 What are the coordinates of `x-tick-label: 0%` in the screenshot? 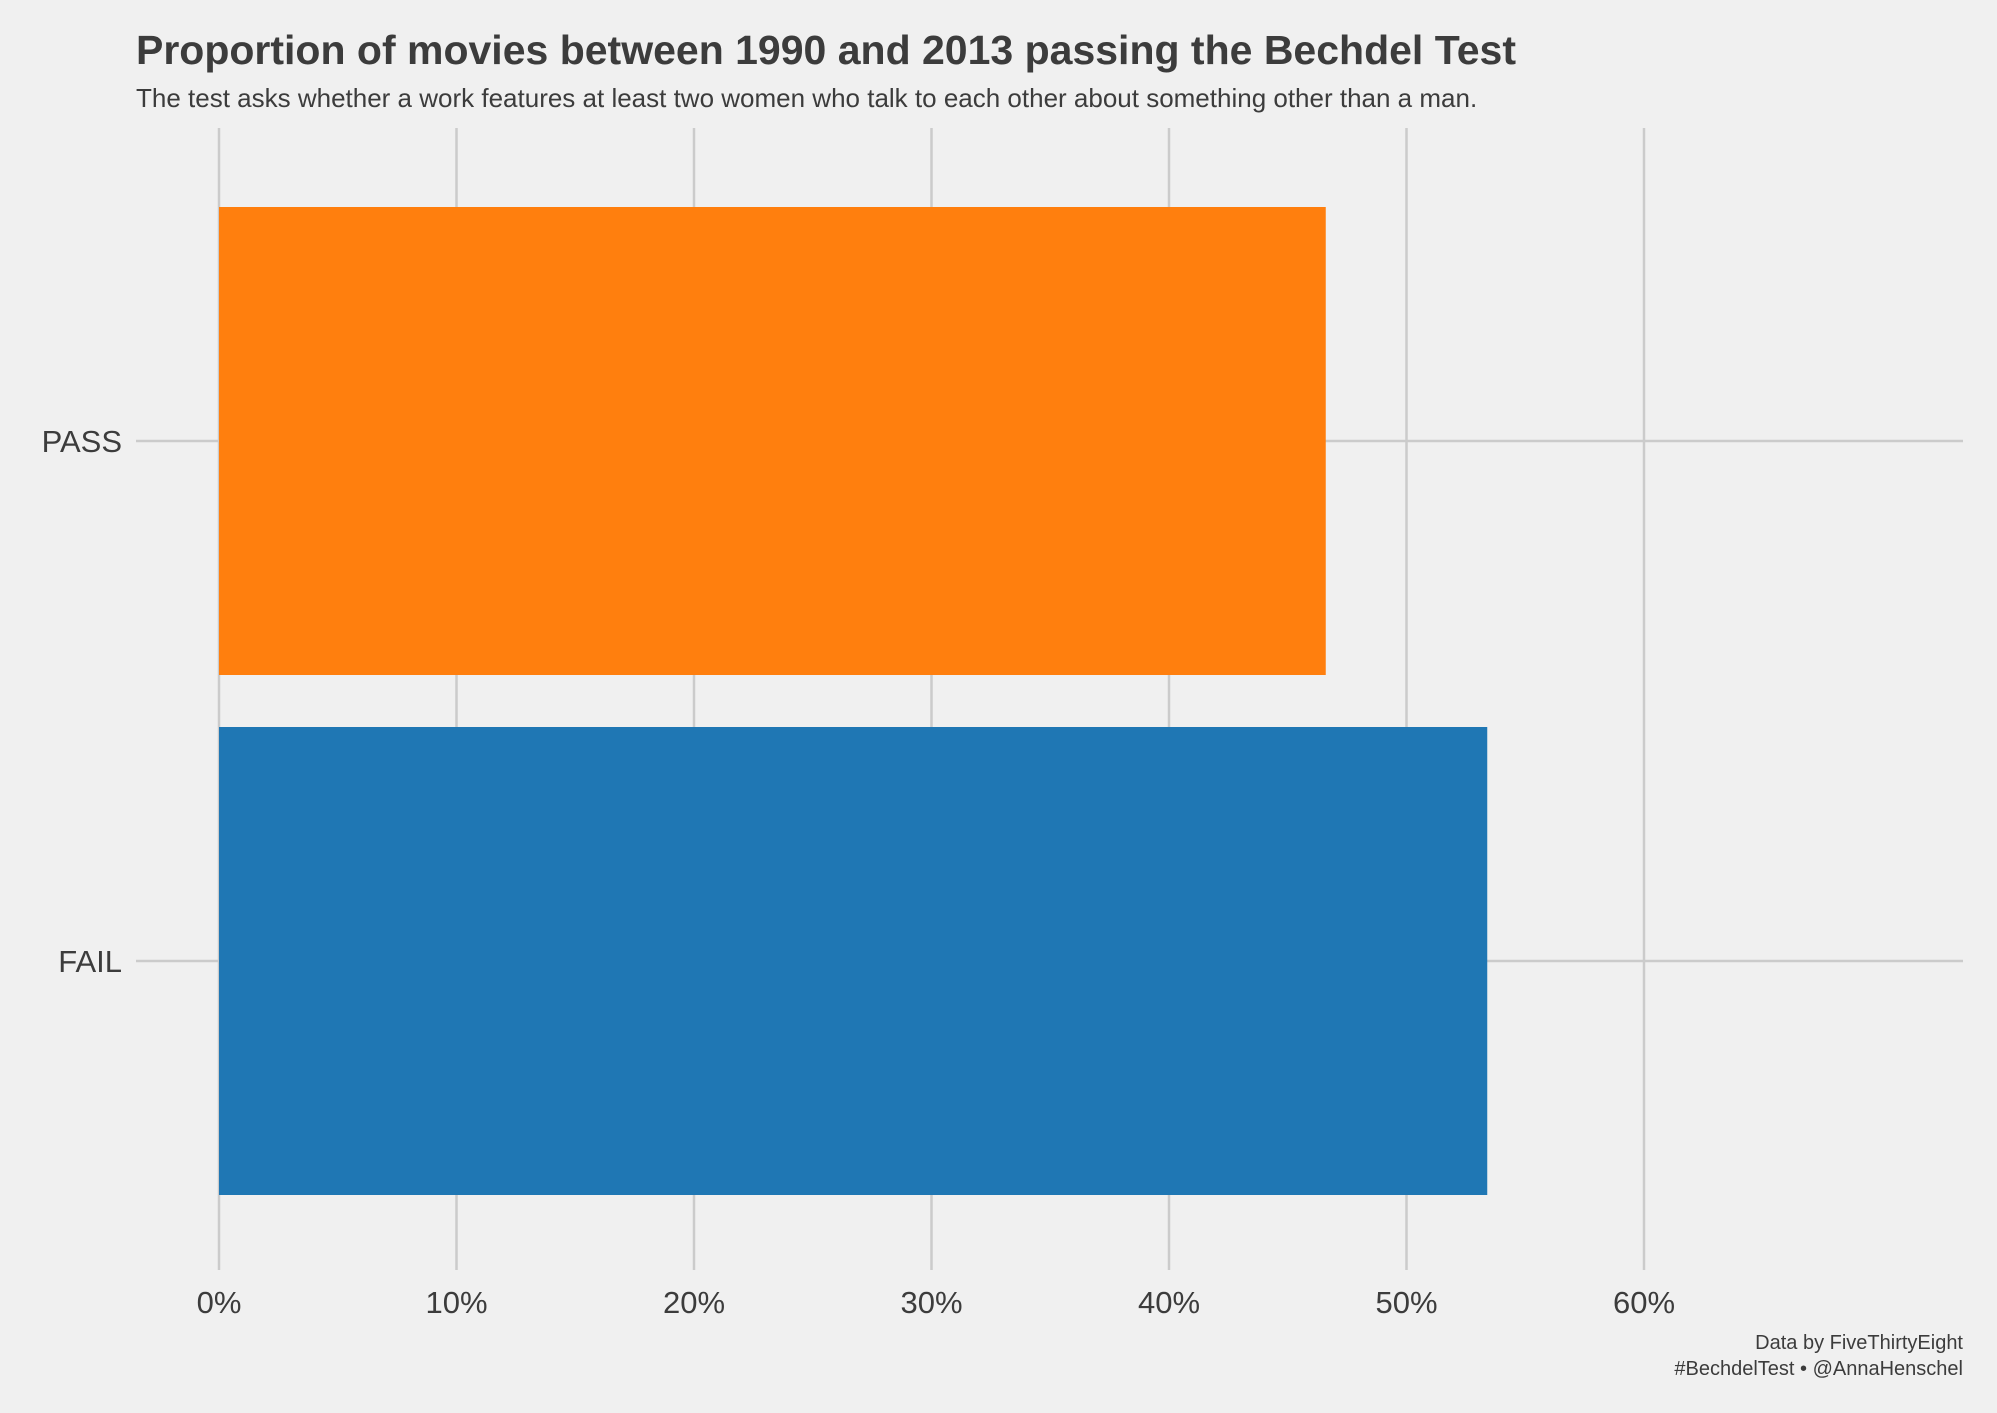 It's located at (219, 1302).